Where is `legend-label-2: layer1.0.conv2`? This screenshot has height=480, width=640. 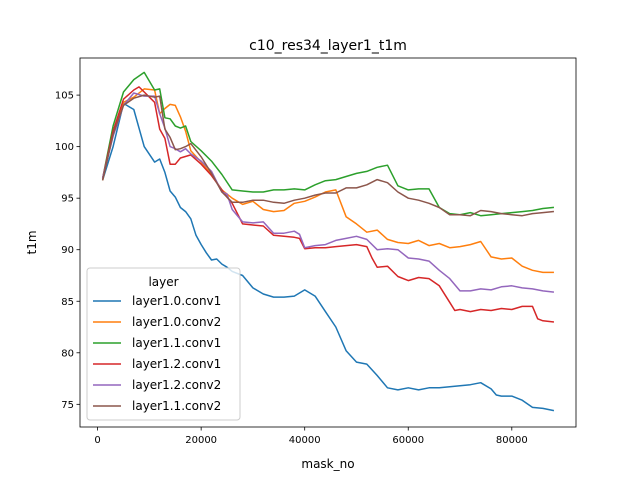
legend-label-2: layer1.0.conv2 is located at coordinates (176, 322).